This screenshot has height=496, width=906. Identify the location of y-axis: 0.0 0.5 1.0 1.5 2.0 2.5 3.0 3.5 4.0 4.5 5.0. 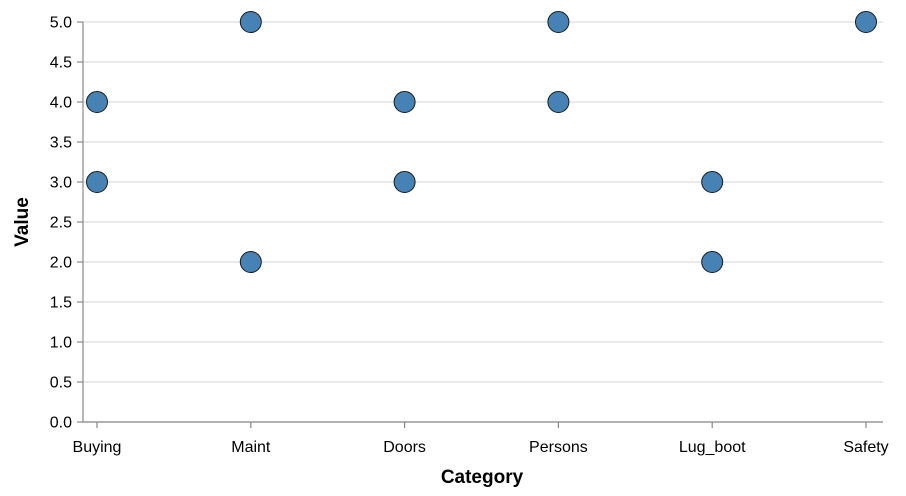
(67, 223).